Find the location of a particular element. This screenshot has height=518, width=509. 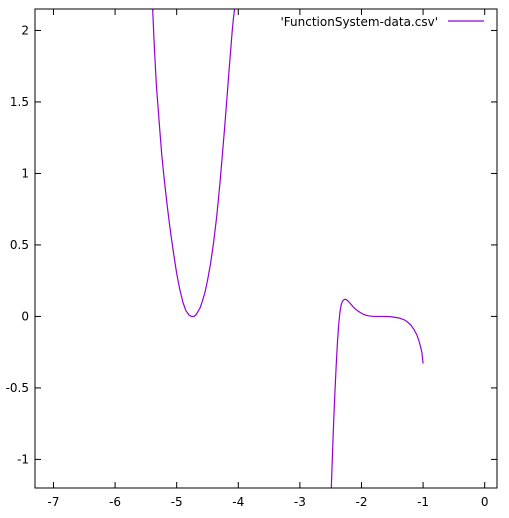

y-tick-label: 2 is located at coordinates (25, 30).